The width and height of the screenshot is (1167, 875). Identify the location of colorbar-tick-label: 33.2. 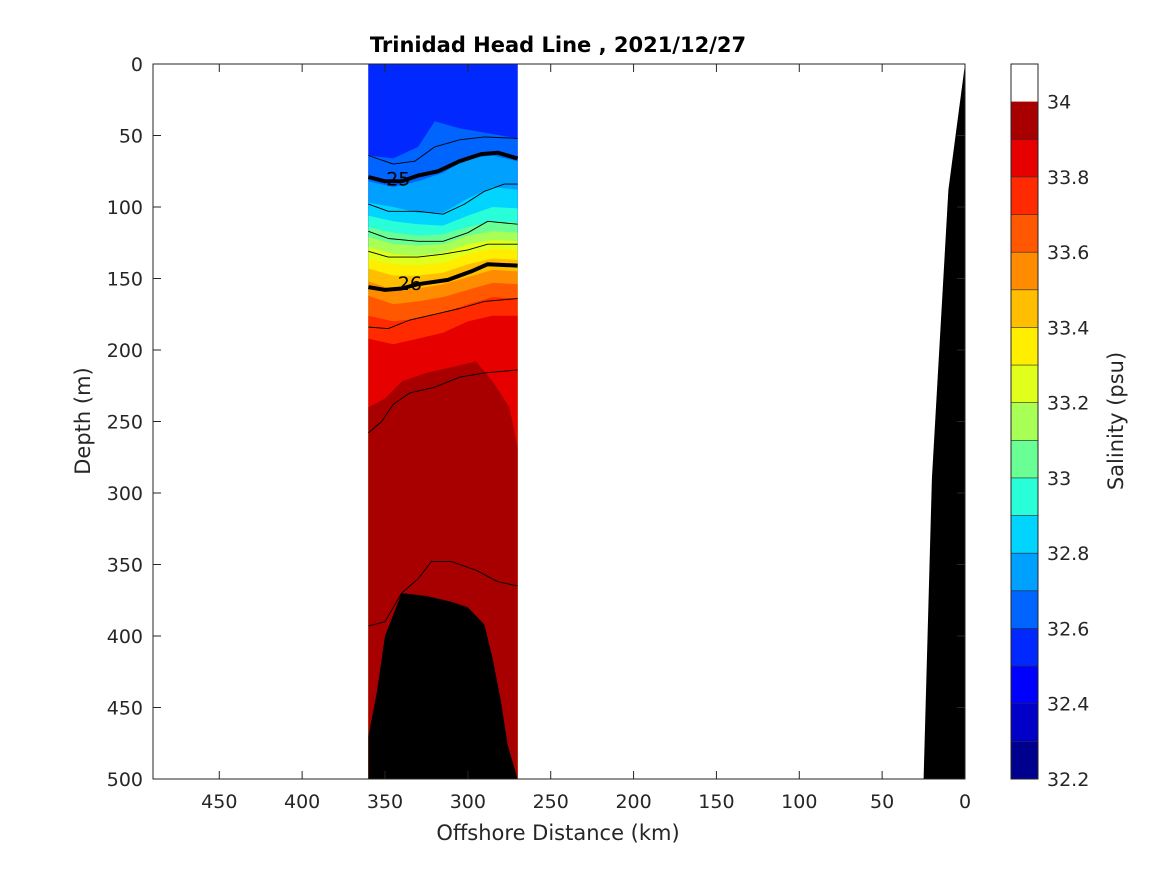
(1068, 404).